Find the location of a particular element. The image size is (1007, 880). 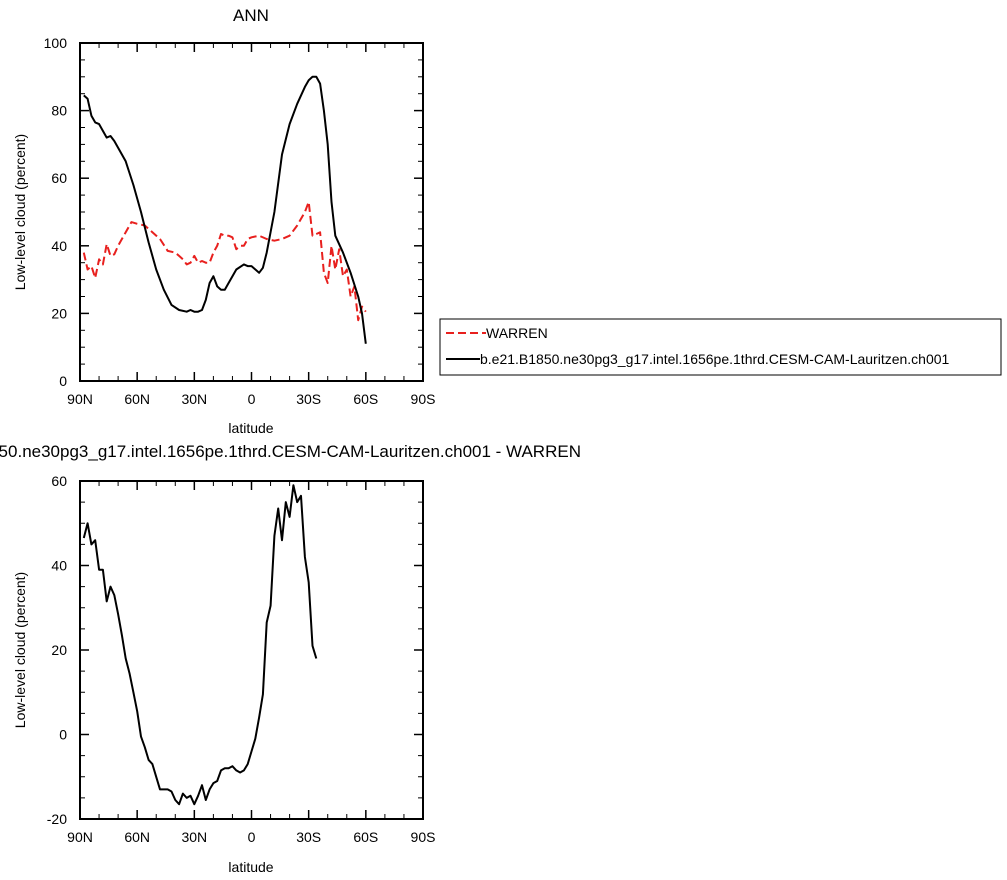

chart1-series is located at coordinates (224, 209).